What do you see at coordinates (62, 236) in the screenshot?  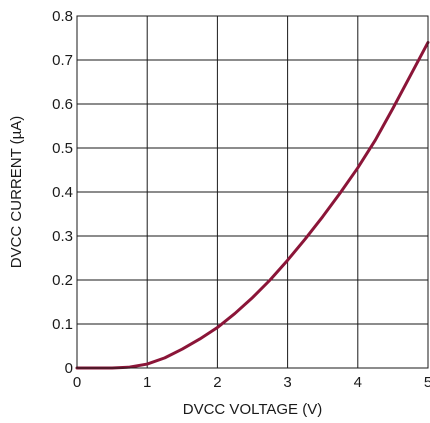 I see `y-tick-label: 0.3` at bounding box center [62, 236].